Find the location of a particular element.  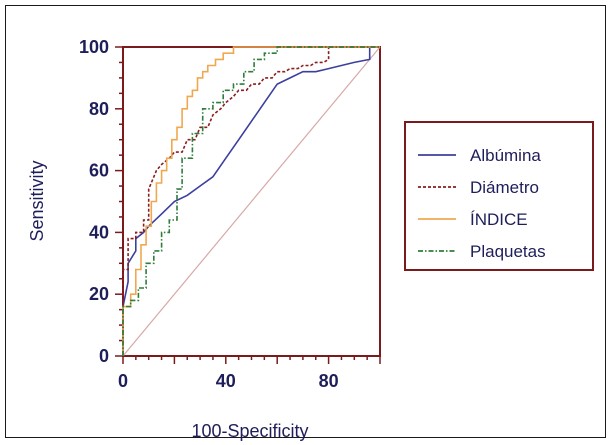

y-tick-label: 100 is located at coordinates (94, 47).